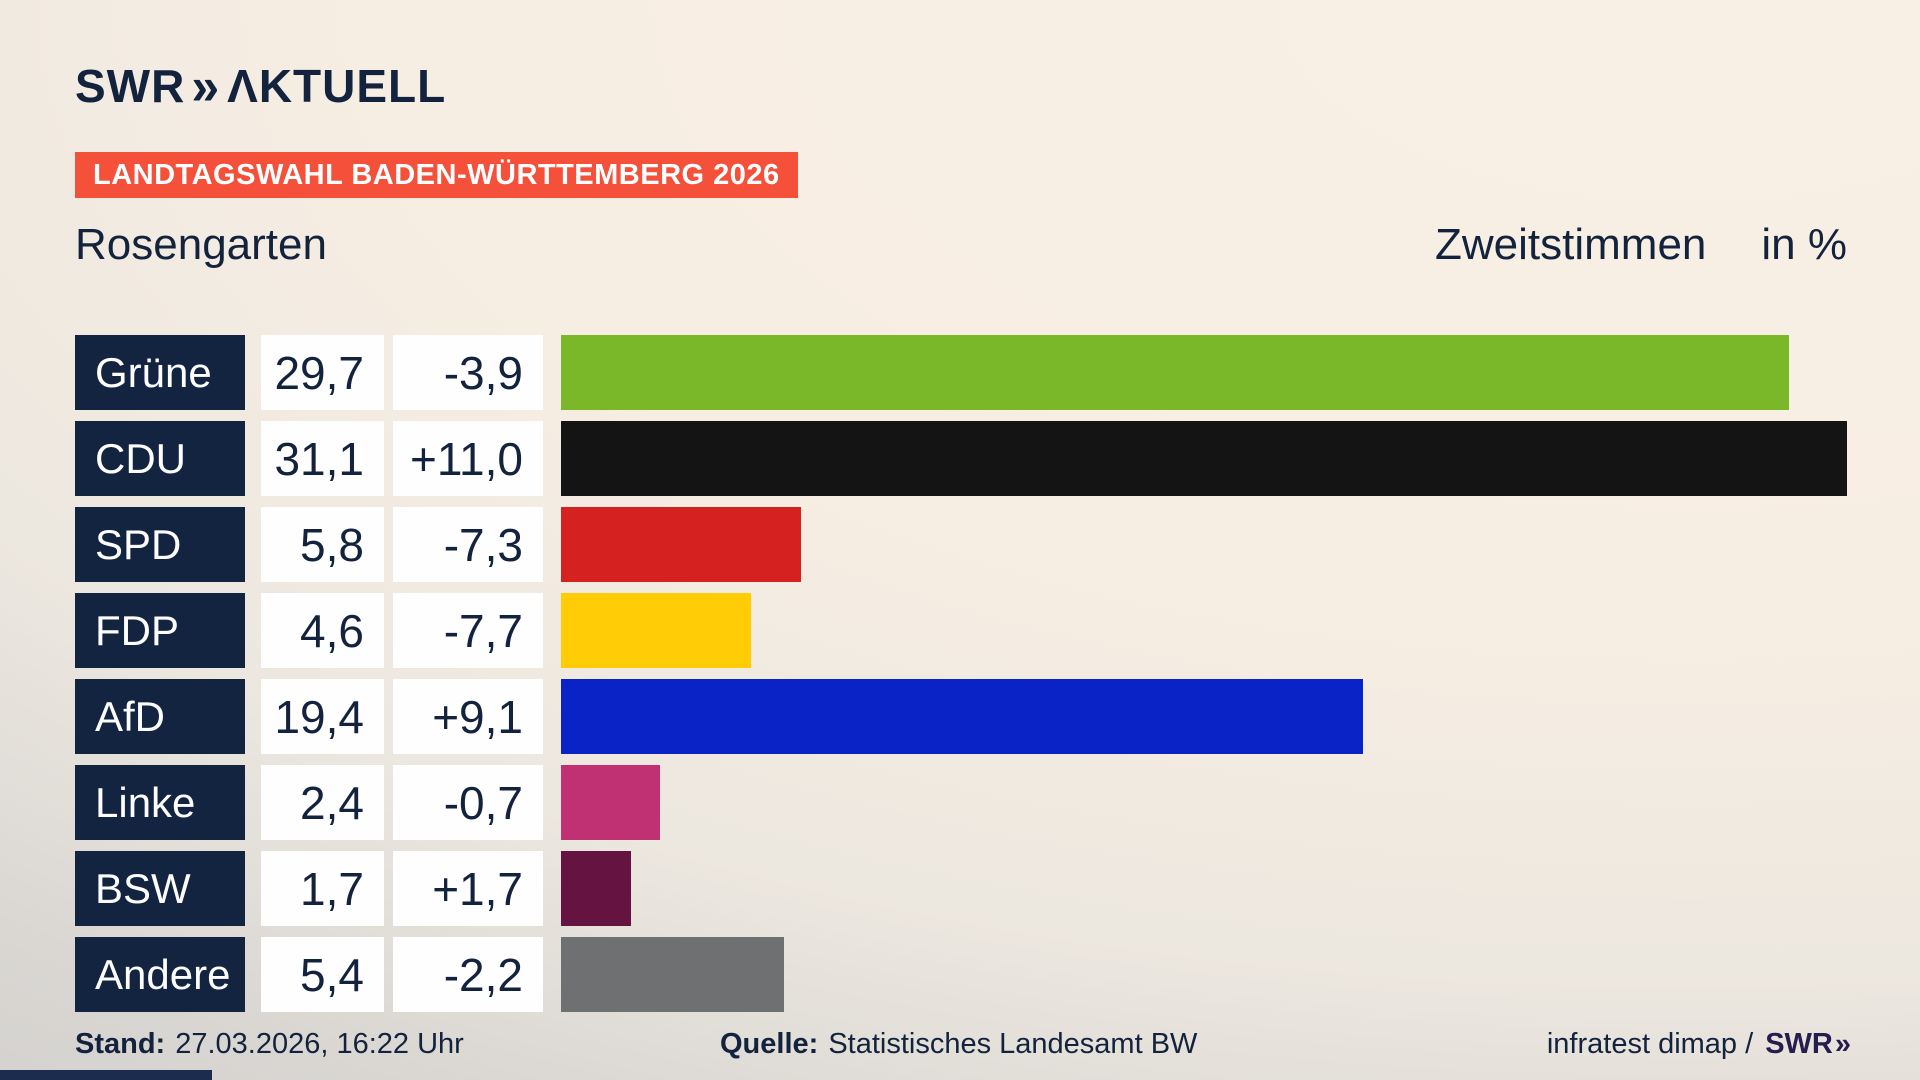 Image resolution: width=1920 pixels, height=1080 pixels. What do you see at coordinates (337, 86) in the screenshot?
I see `logo-product-text: ΛKTUELL` at bounding box center [337, 86].